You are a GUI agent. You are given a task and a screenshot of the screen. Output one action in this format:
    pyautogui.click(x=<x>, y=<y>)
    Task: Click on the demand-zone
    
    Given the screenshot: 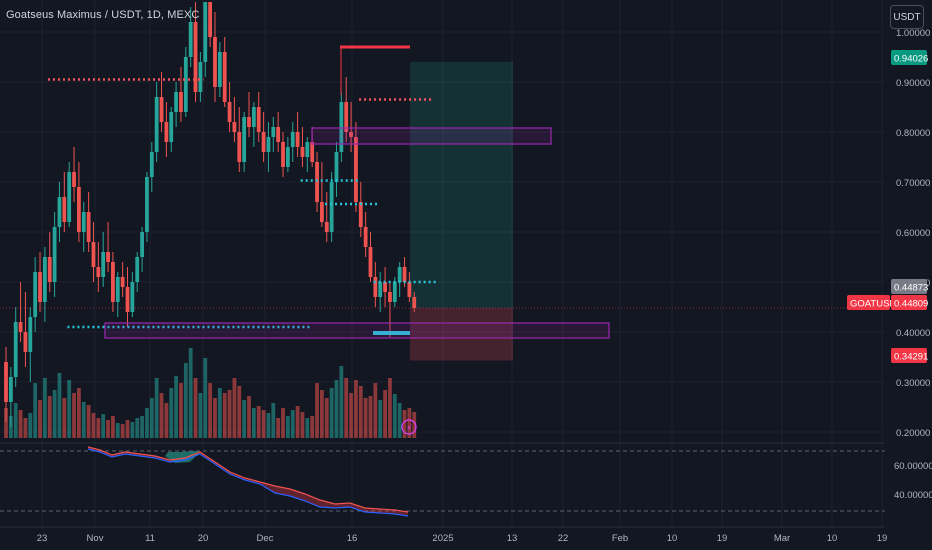 What is the action you would take?
    pyautogui.click(x=357, y=330)
    